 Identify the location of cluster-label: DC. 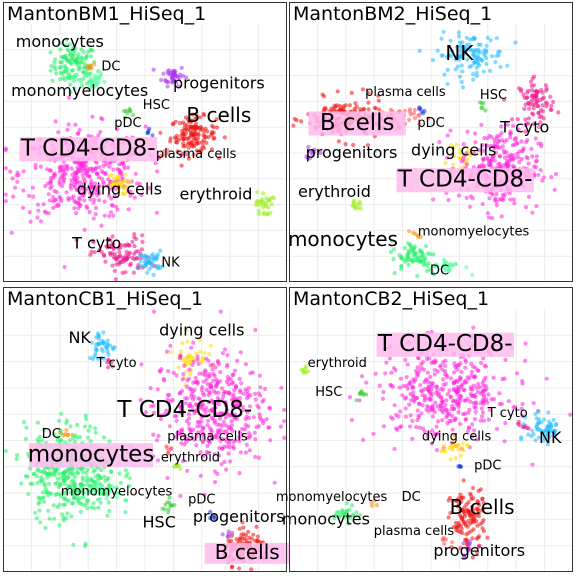
(439, 270).